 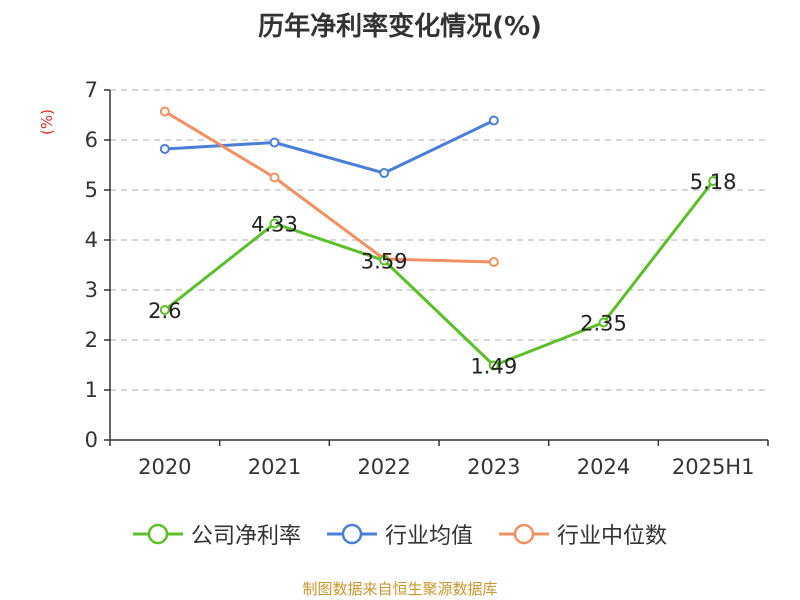 What do you see at coordinates (91, 190) in the screenshot?
I see `y-tick-label: 5` at bounding box center [91, 190].